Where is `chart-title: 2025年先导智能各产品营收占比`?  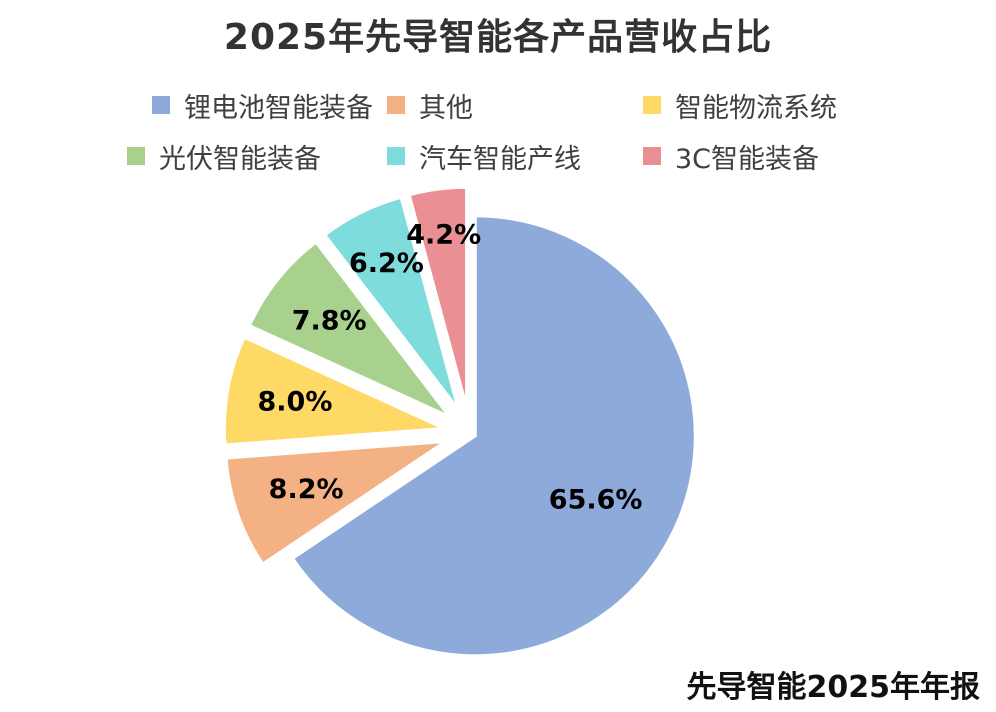
chart-title: 2025年先导智能各产品营收占比 is located at coordinates (498, 37).